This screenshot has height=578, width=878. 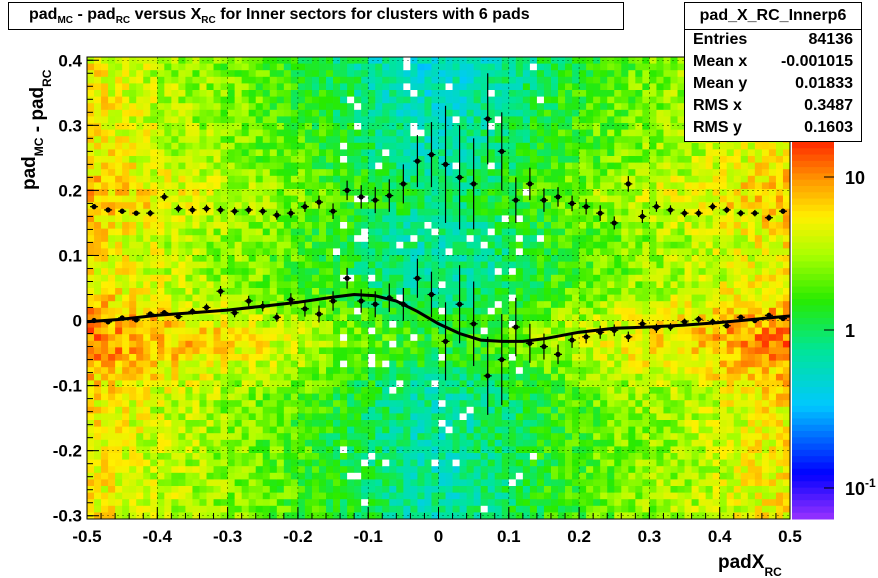 What do you see at coordinates (579, 536) in the screenshot?
I see `x-tick-label: 0.2` at bounding box center [579, 536].